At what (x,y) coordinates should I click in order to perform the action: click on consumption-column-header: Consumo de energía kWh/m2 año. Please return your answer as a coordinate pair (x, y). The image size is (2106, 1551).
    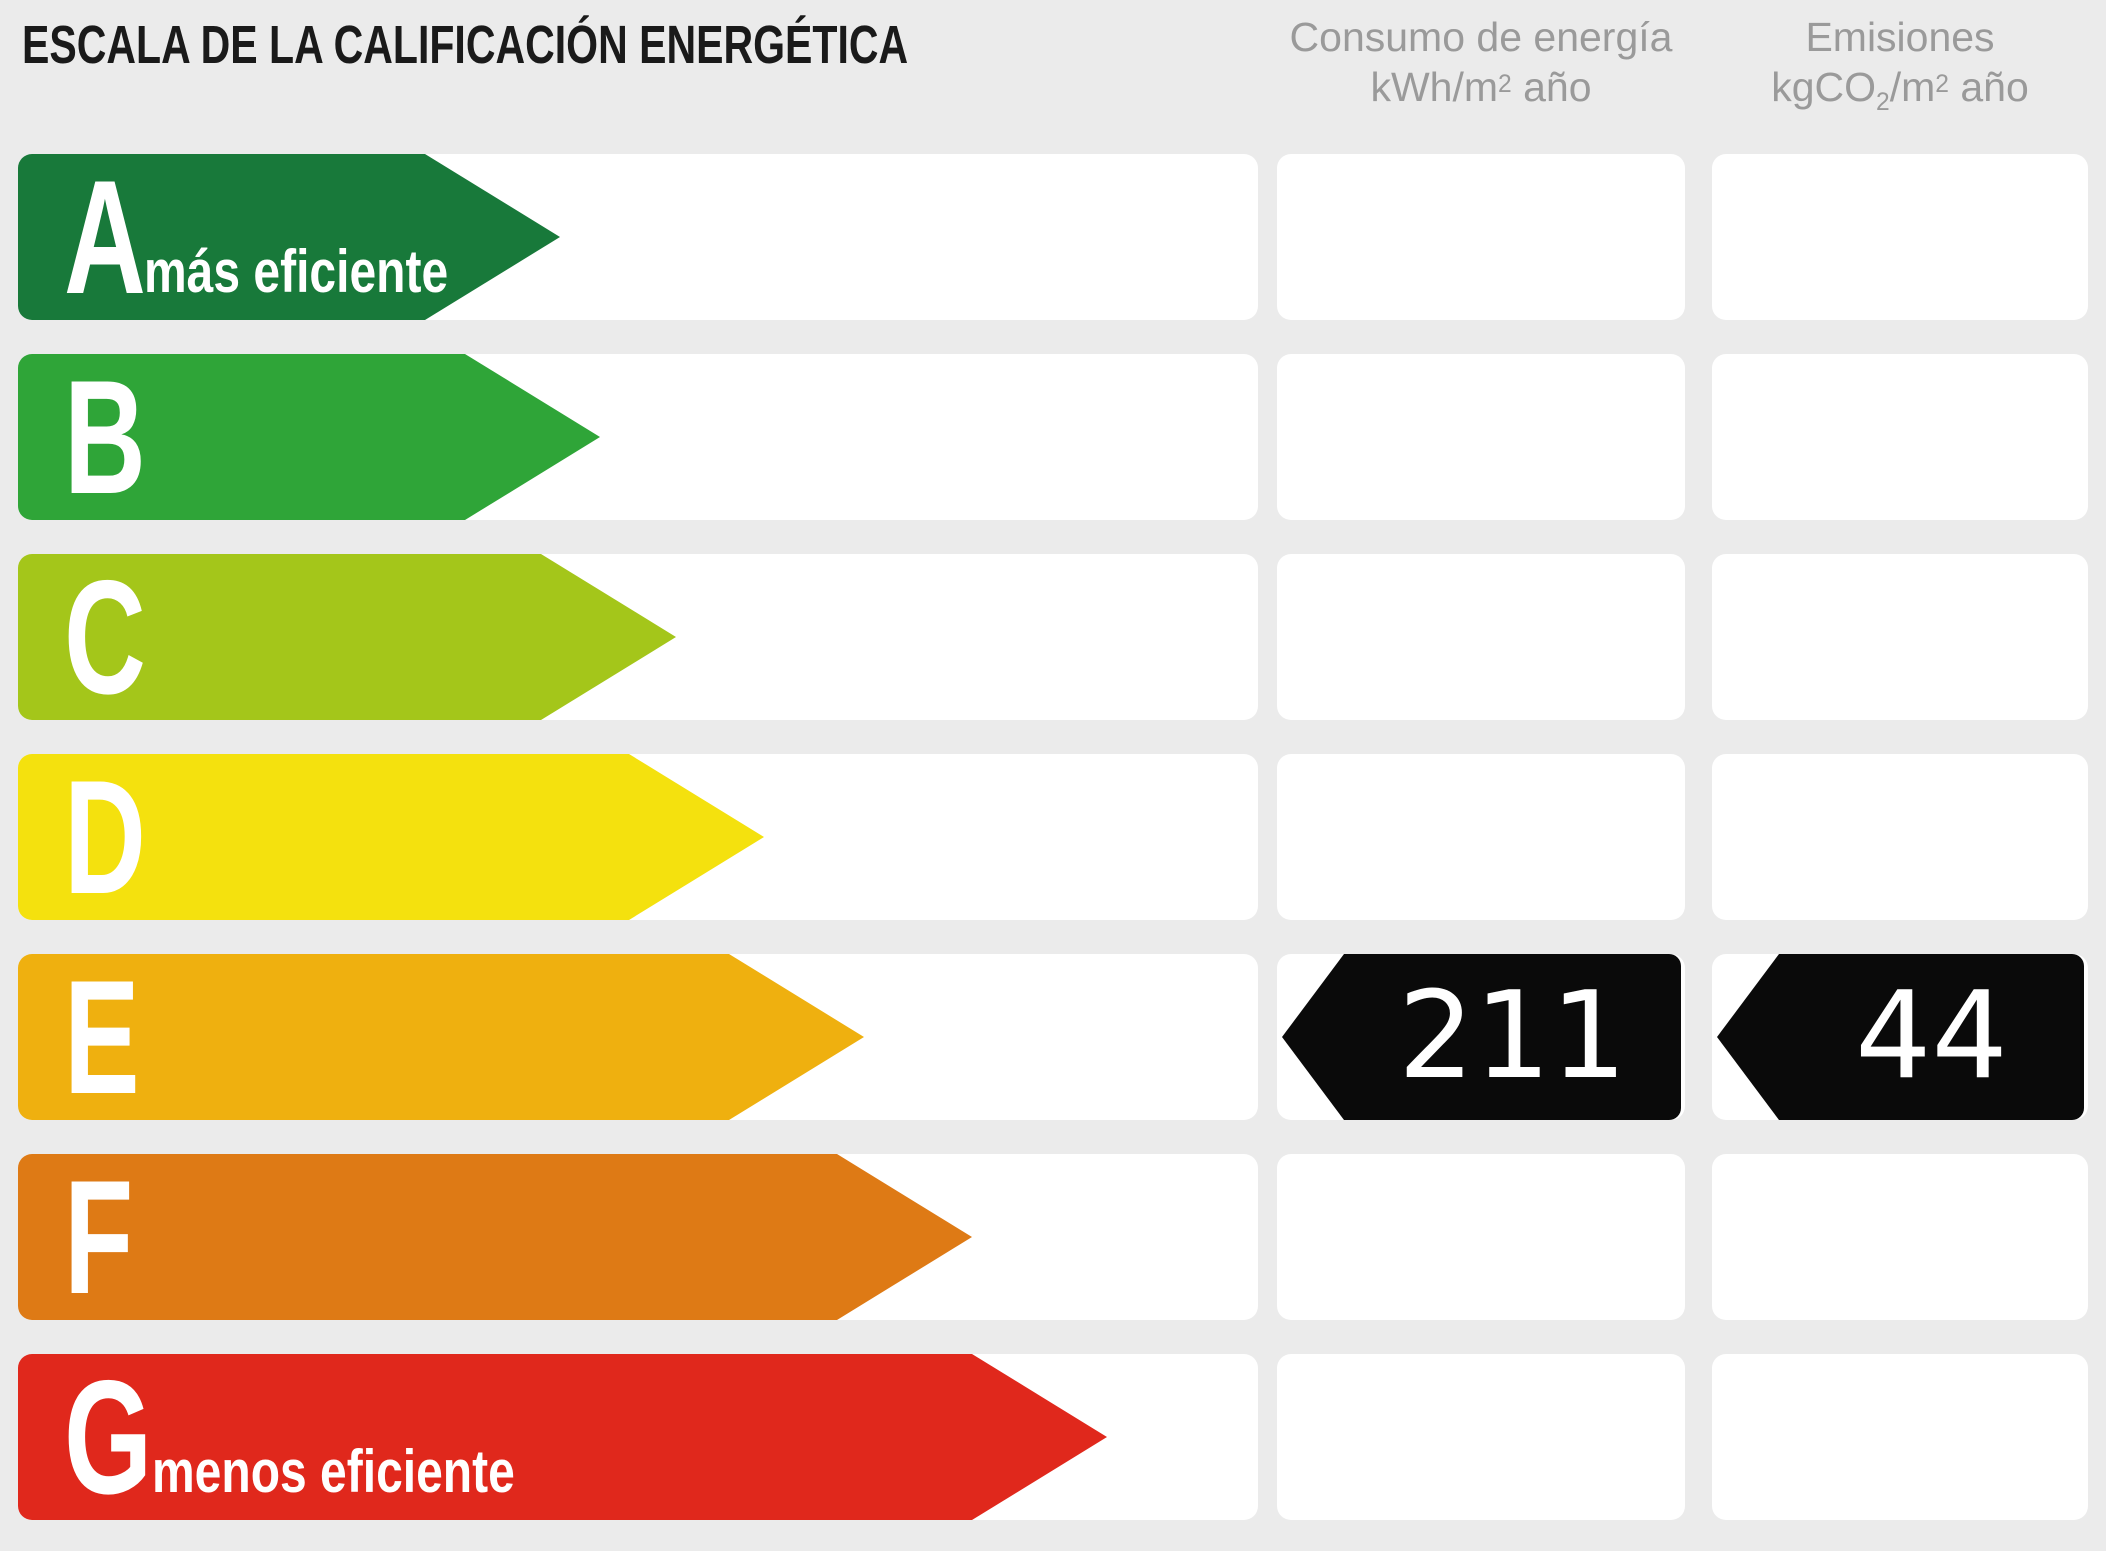
    Looking at the image, I should click on (1481, 62).